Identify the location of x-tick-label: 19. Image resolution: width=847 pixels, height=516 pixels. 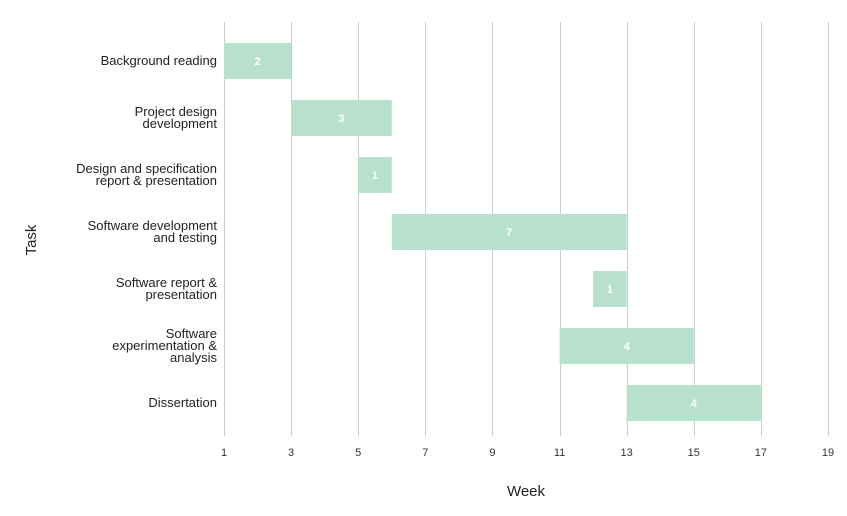
(828, 453).